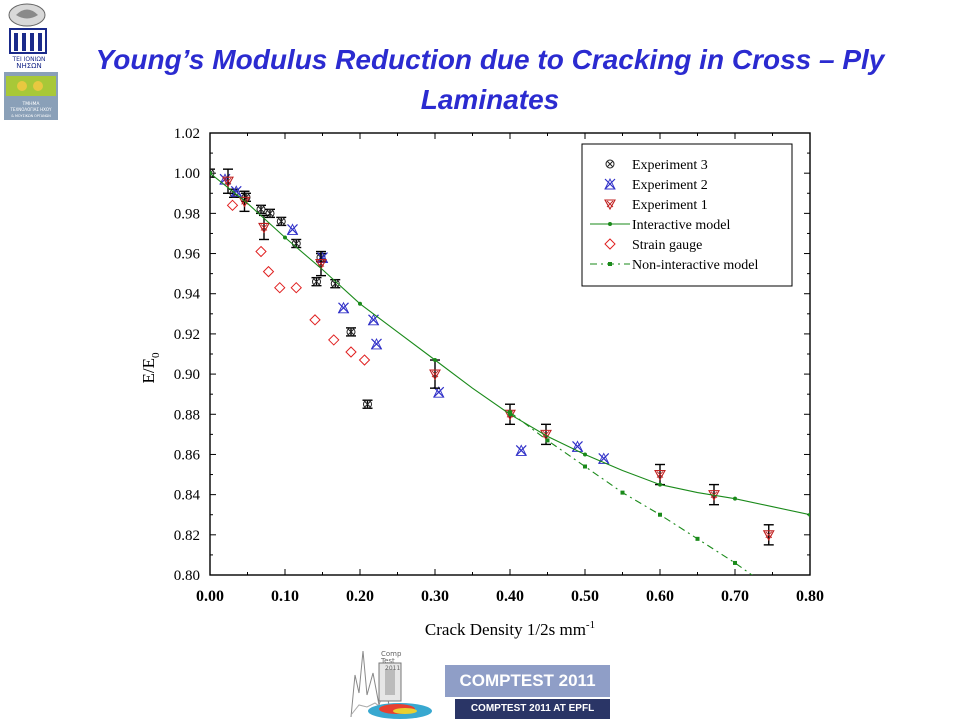 The image size is (960, 720). I want to click on x-axis-label: Crack Density 1/2s mm-1, so click(510, 629).